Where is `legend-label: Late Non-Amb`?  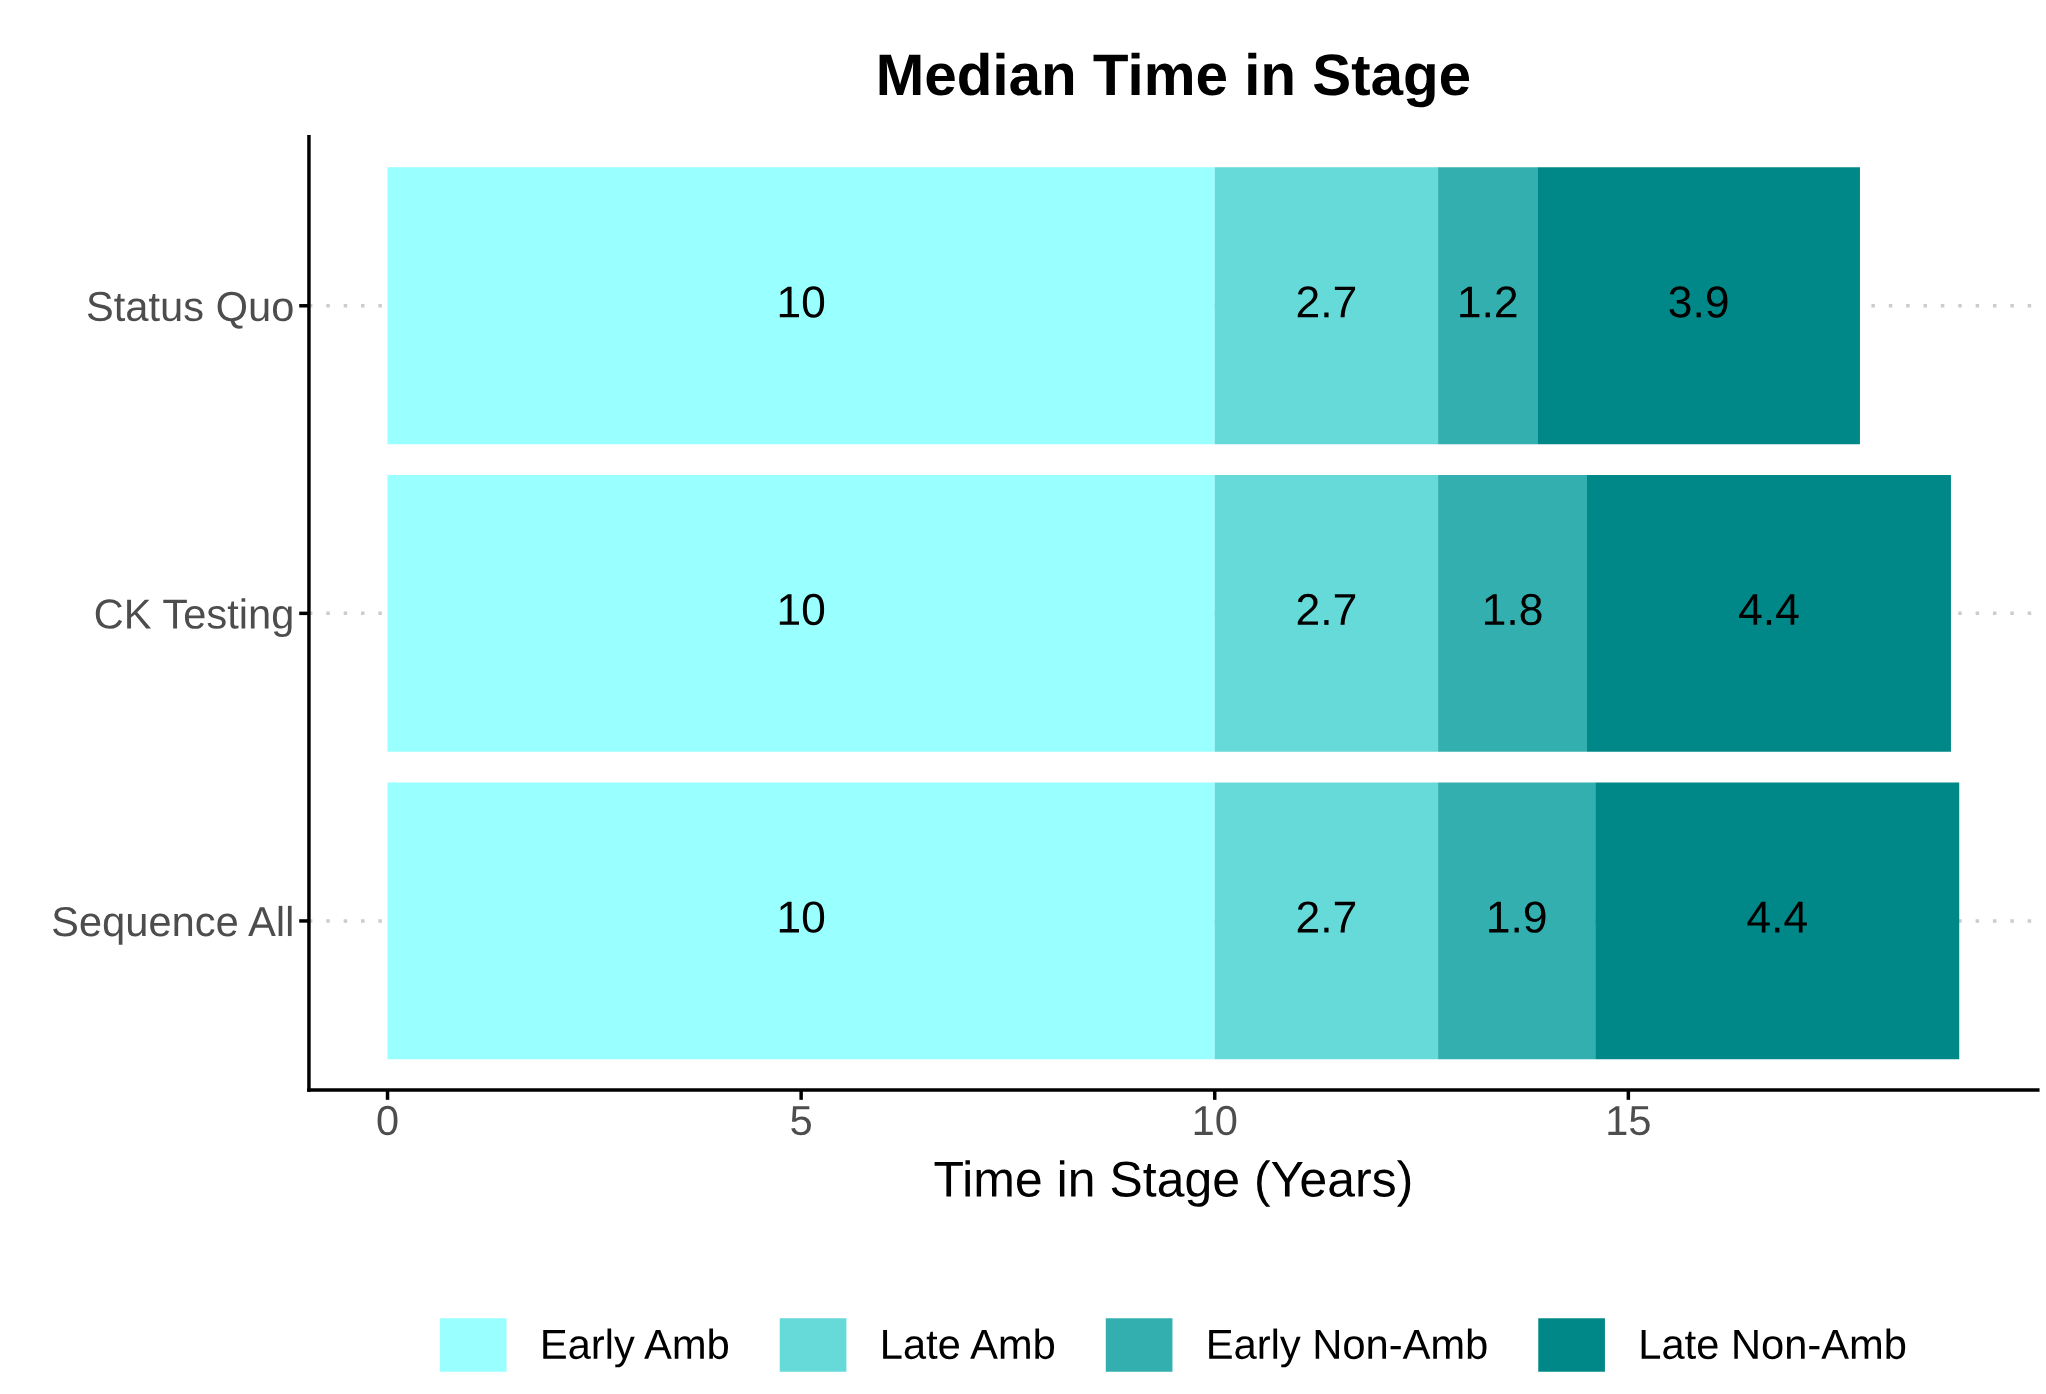 legend-label: Late Non-Amb is located at coordinates (1773, 1344).